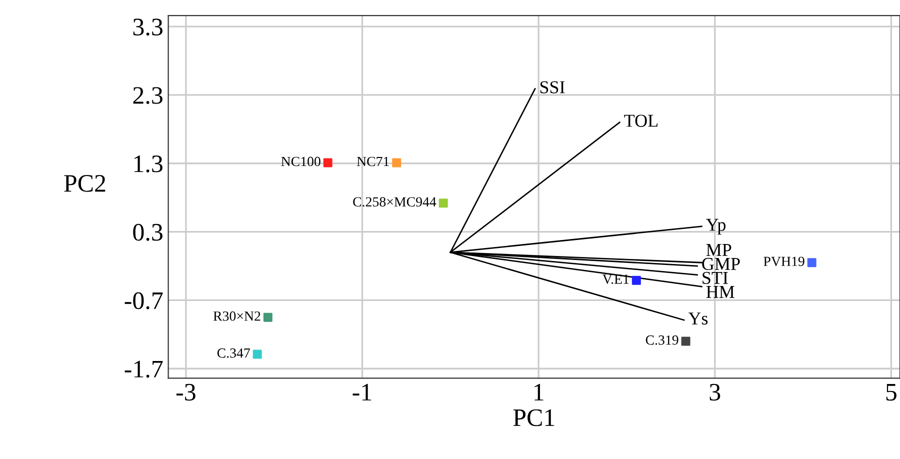  I want to click on series-label: C.319, so click(662, 340).